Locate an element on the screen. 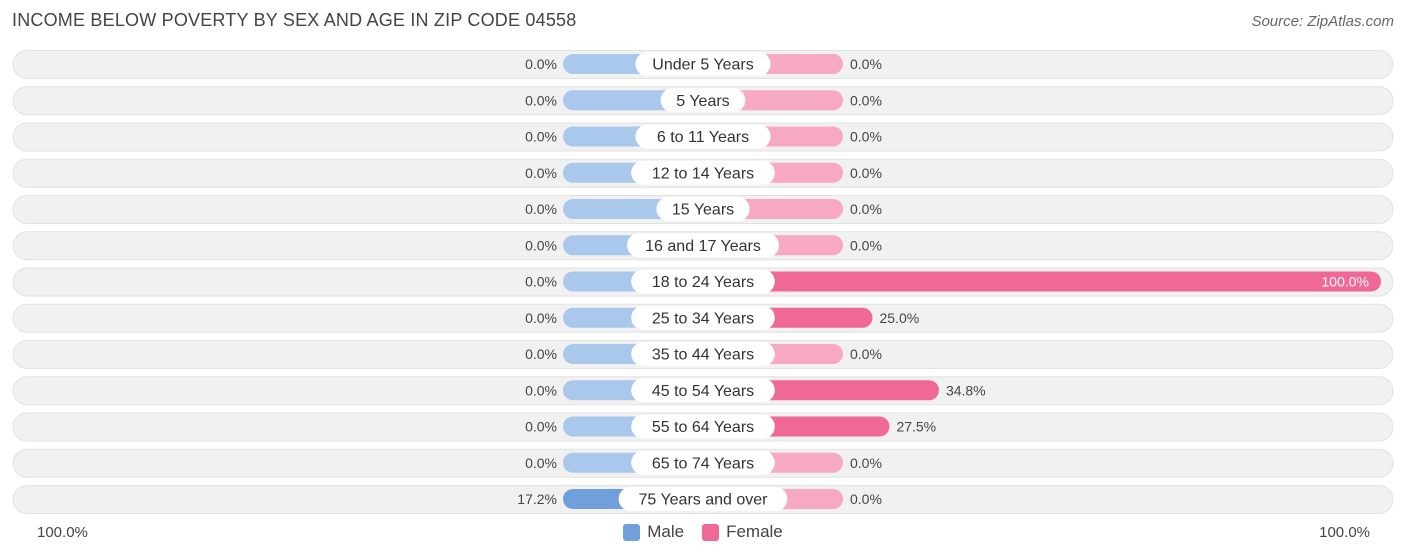 Image resolution: width=1406 pixels, height=558 pixels. legend-swatch-male is located at coordinates (632, 532).